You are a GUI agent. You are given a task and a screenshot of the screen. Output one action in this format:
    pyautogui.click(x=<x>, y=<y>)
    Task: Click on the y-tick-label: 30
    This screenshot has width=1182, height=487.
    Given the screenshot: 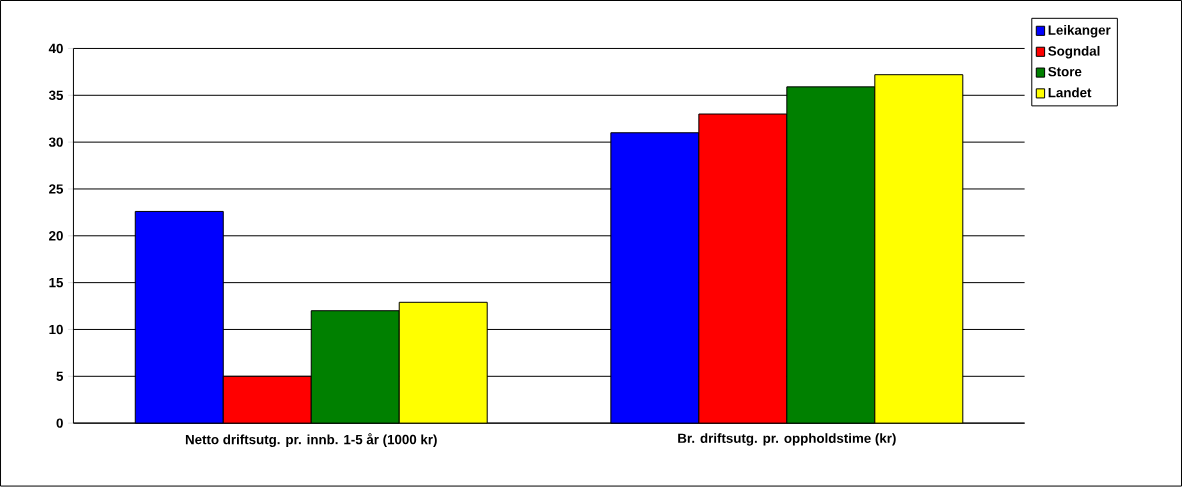 What is the action you would take?
    pyautogui.click(x=55, y=142)
    